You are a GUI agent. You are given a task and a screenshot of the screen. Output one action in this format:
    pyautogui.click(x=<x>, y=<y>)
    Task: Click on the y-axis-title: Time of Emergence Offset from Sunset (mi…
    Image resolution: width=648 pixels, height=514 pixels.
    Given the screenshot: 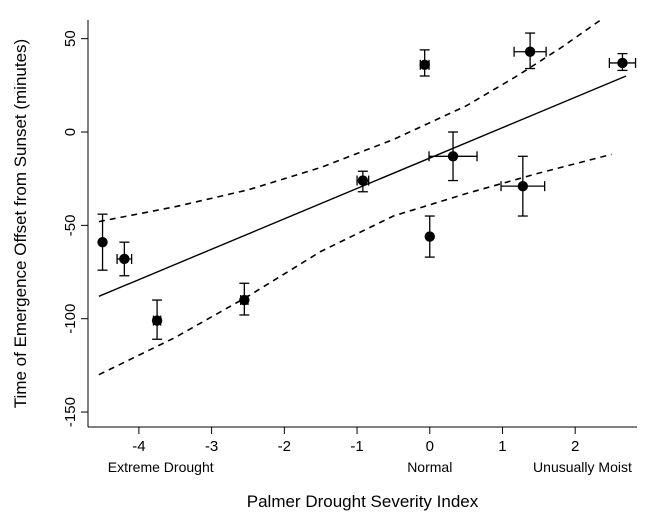 What is the action you would take?
    pyautogui.click(x=20, y=223)
    